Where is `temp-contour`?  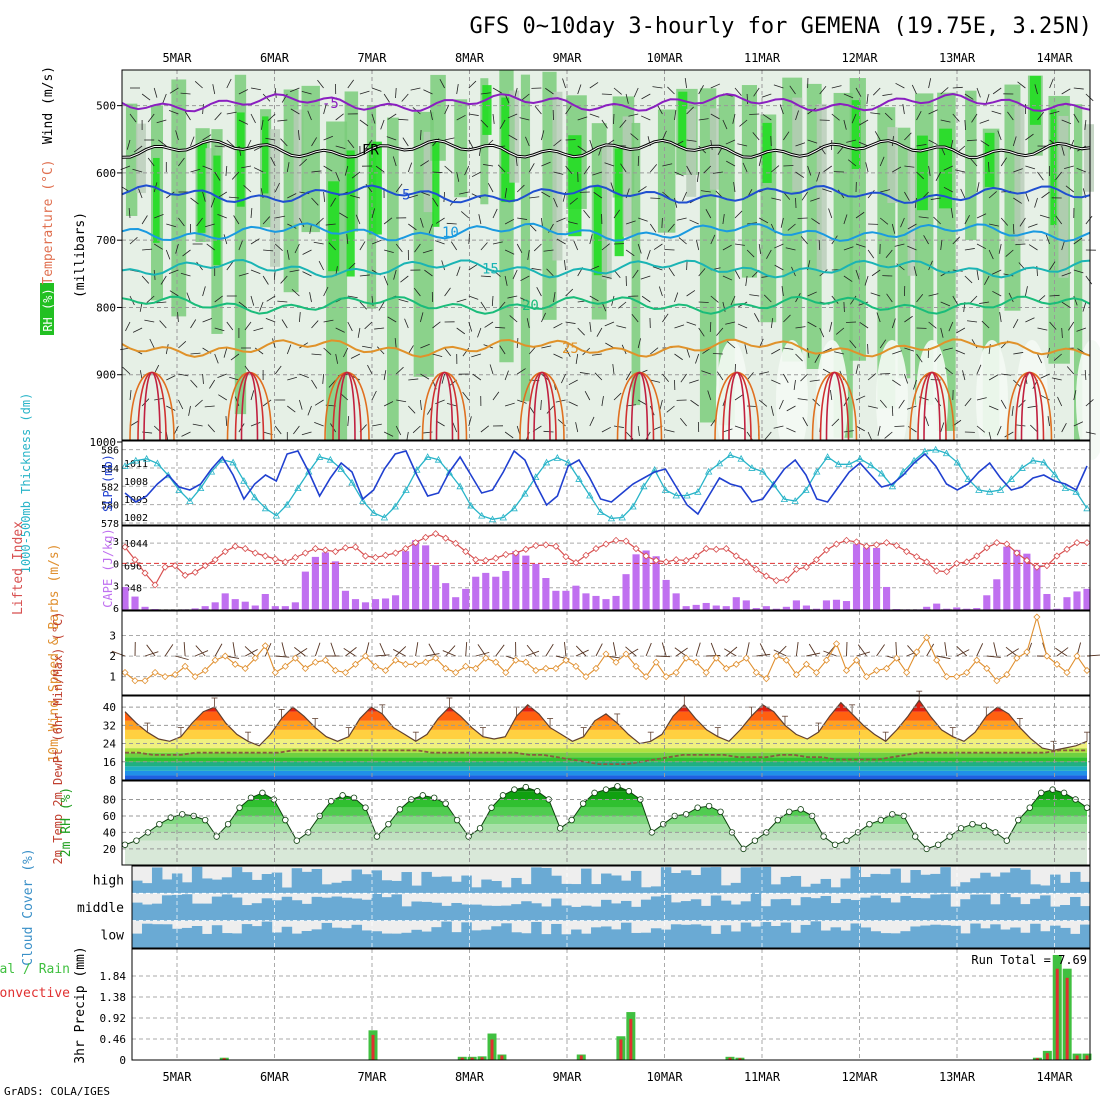
temp-contour is located at coordinates (606, 194).